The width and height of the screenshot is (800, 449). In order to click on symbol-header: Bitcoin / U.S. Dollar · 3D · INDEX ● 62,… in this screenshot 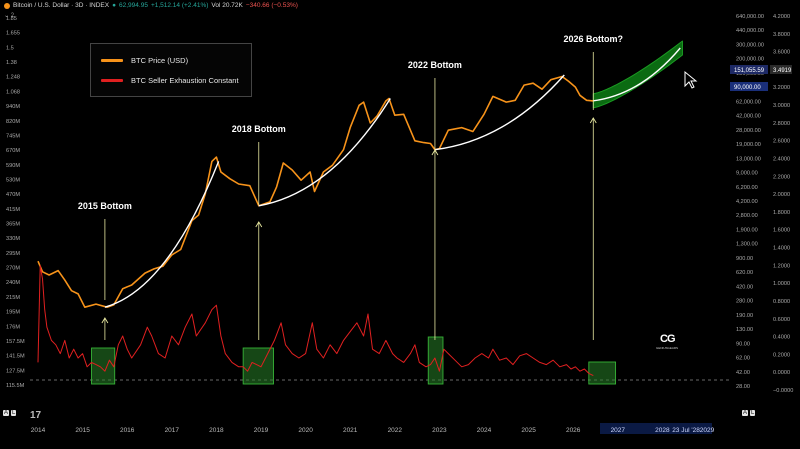, I will do `click(151, 5)`.